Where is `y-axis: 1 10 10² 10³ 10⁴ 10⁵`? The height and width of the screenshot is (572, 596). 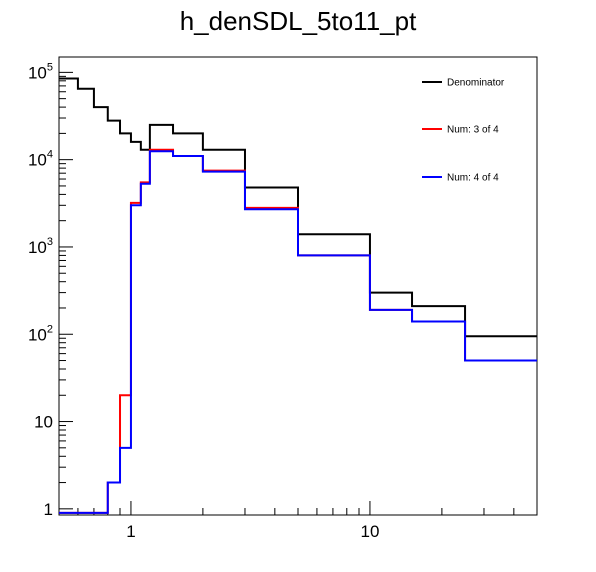 y-axis: 1 10 10² 10³ 10⁴ 10⁵ is located at coordinates (50, 290).